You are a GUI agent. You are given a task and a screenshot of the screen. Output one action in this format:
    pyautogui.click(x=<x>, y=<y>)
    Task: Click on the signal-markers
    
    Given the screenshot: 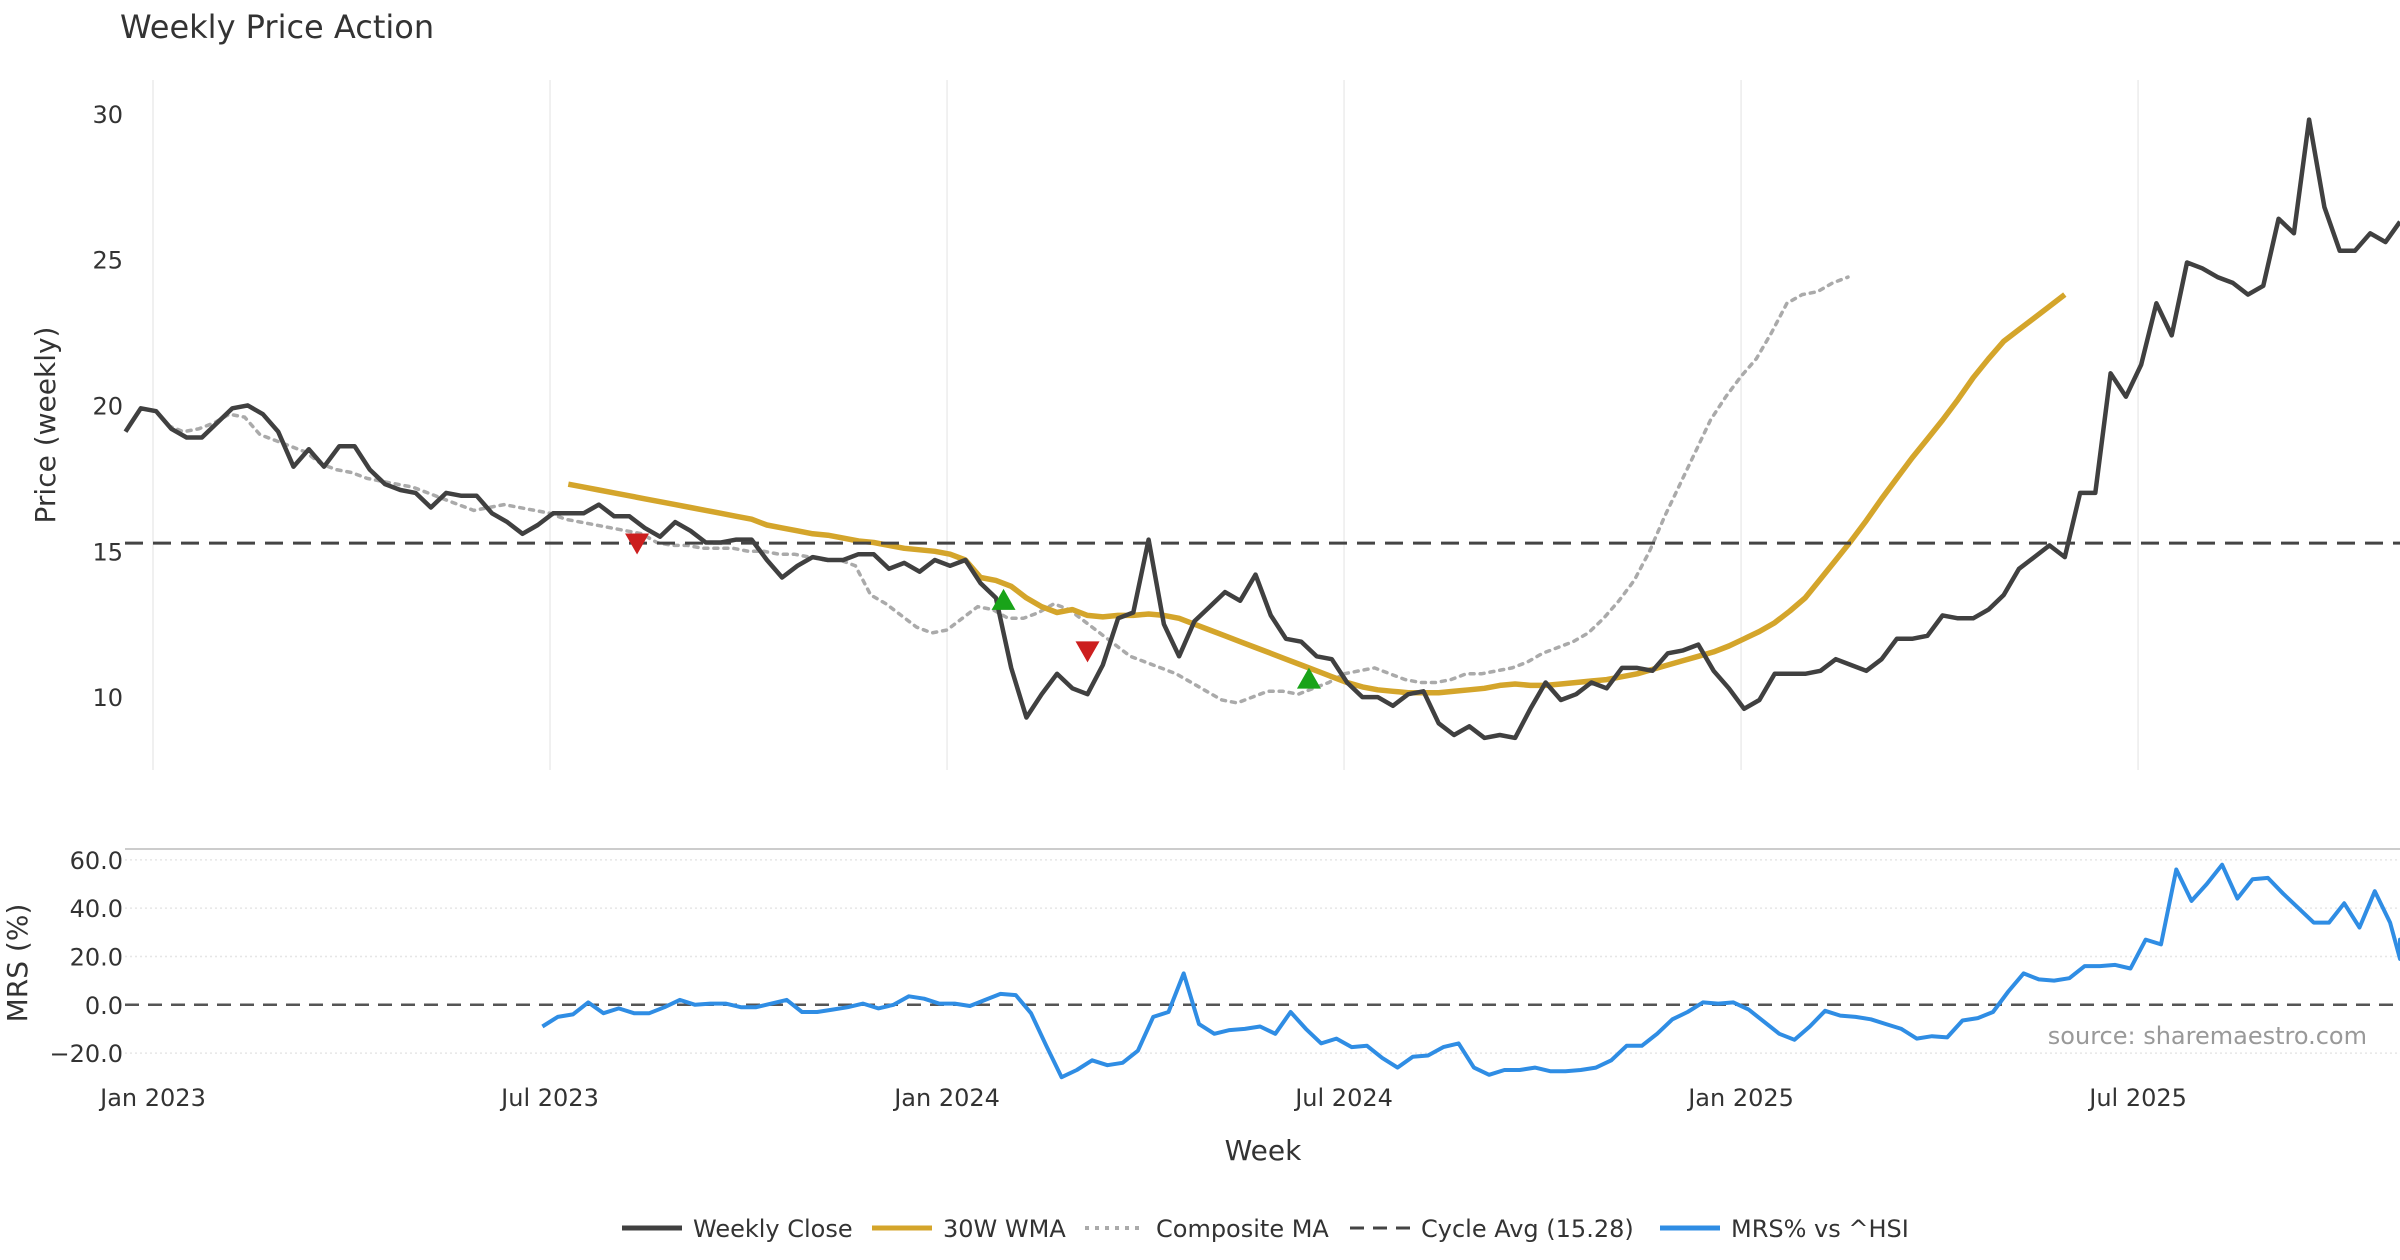 What is the action you would take?
    pyautogui.click(x=973, y=611)
    